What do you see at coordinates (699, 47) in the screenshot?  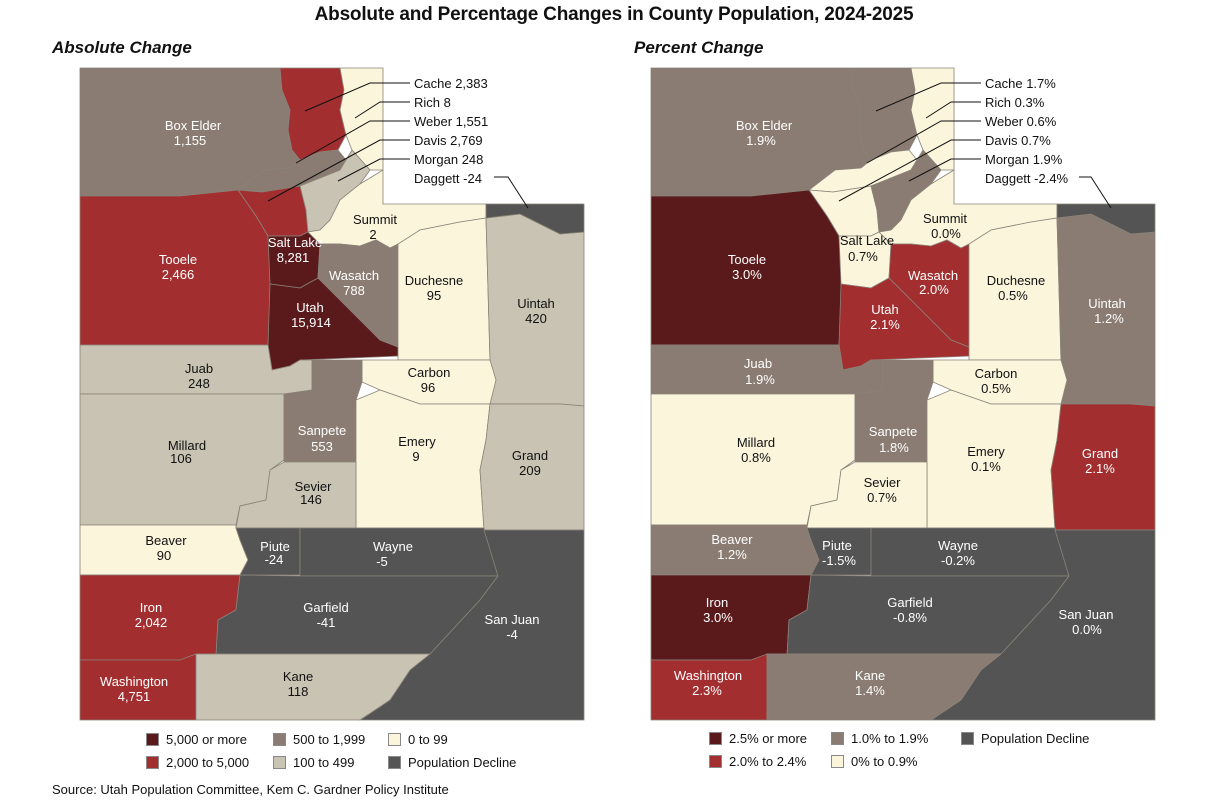 I see `percent-change-subtitle: Percent Change` at bounding box center [699, 47].